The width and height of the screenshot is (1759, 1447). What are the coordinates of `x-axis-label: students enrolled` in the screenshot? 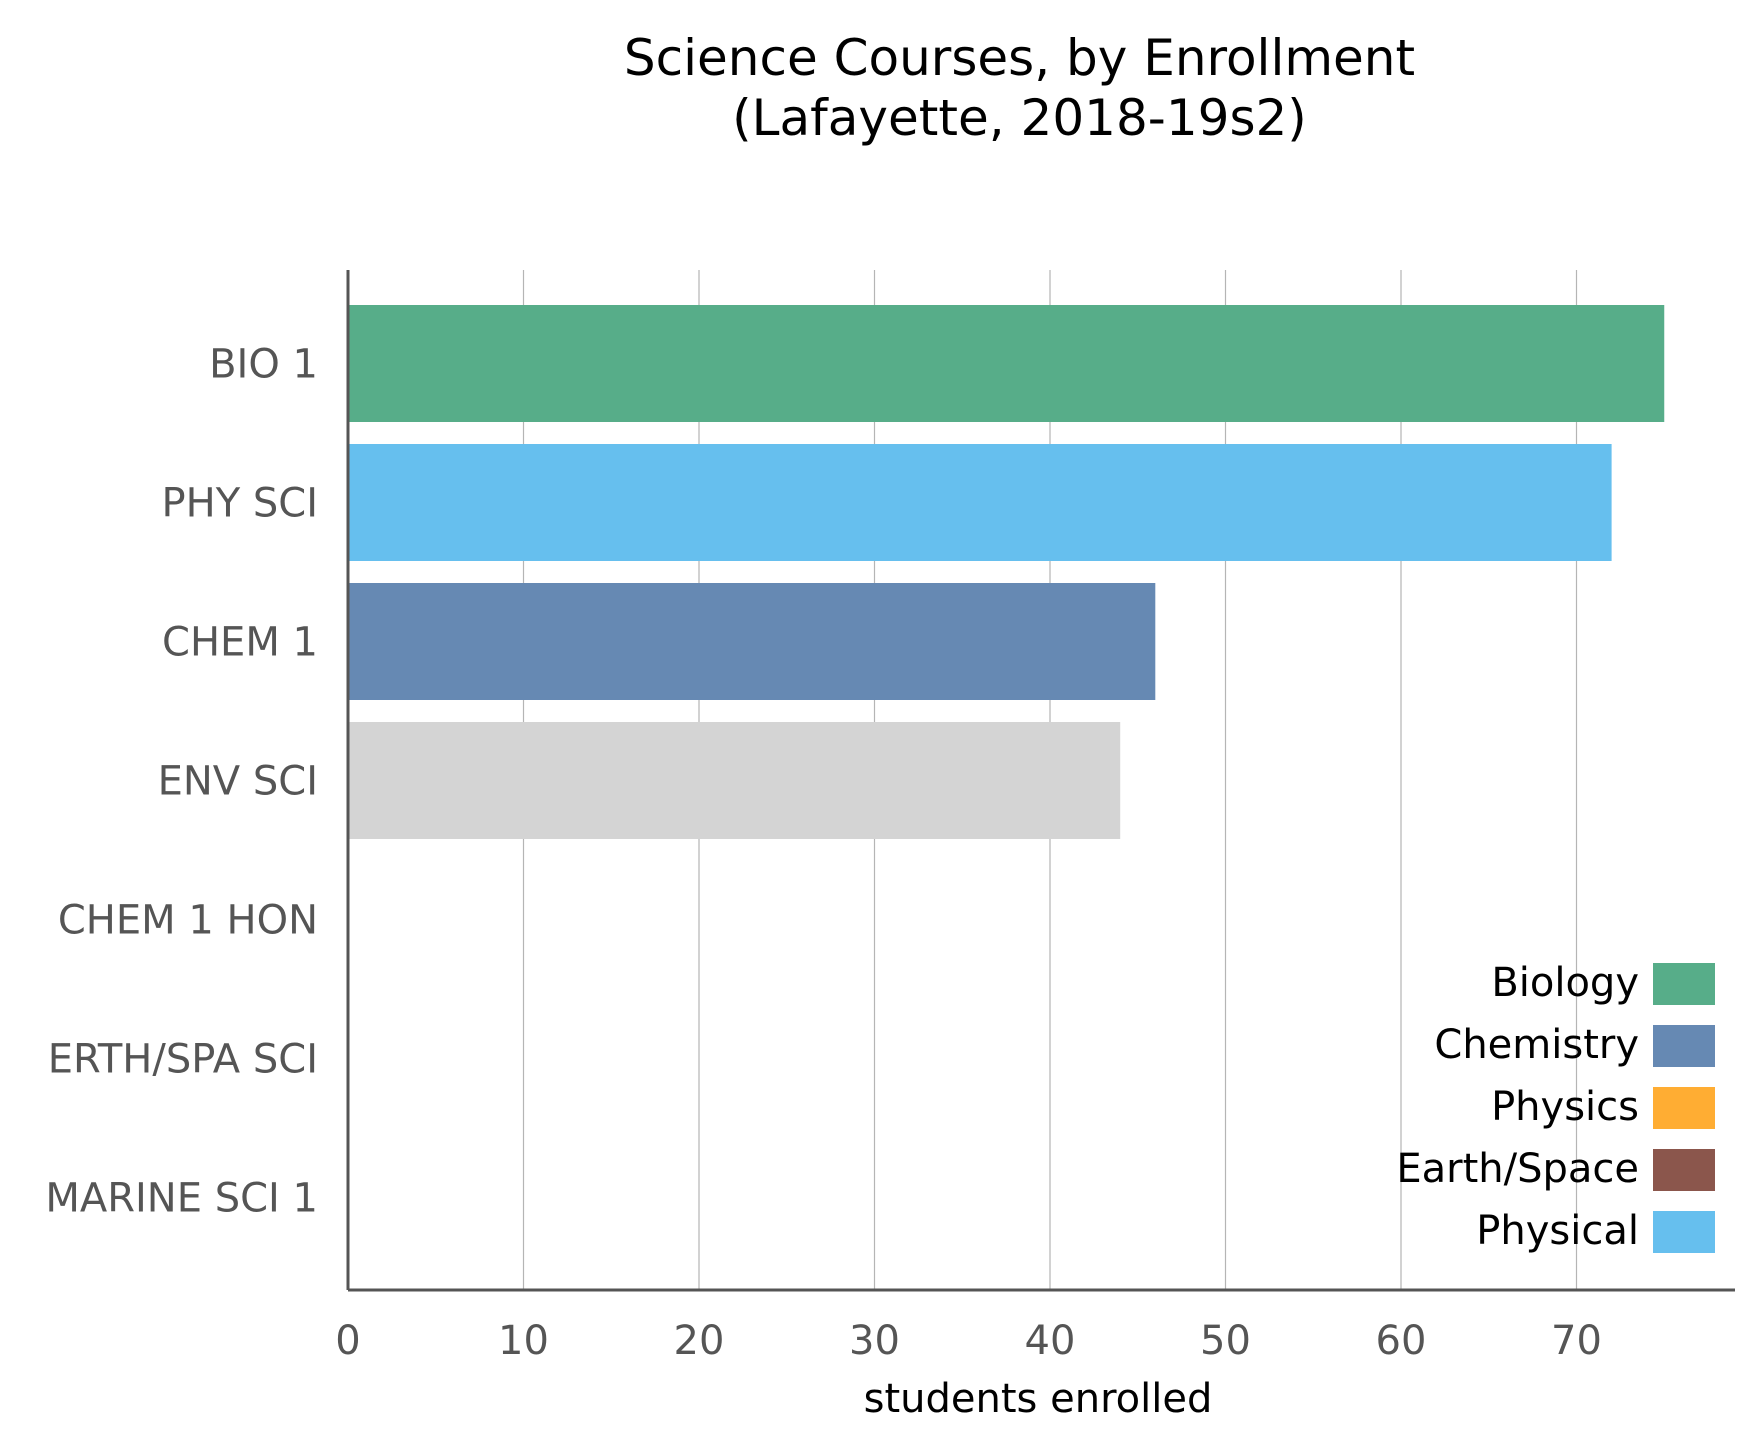 It's located at (1038, 1399).